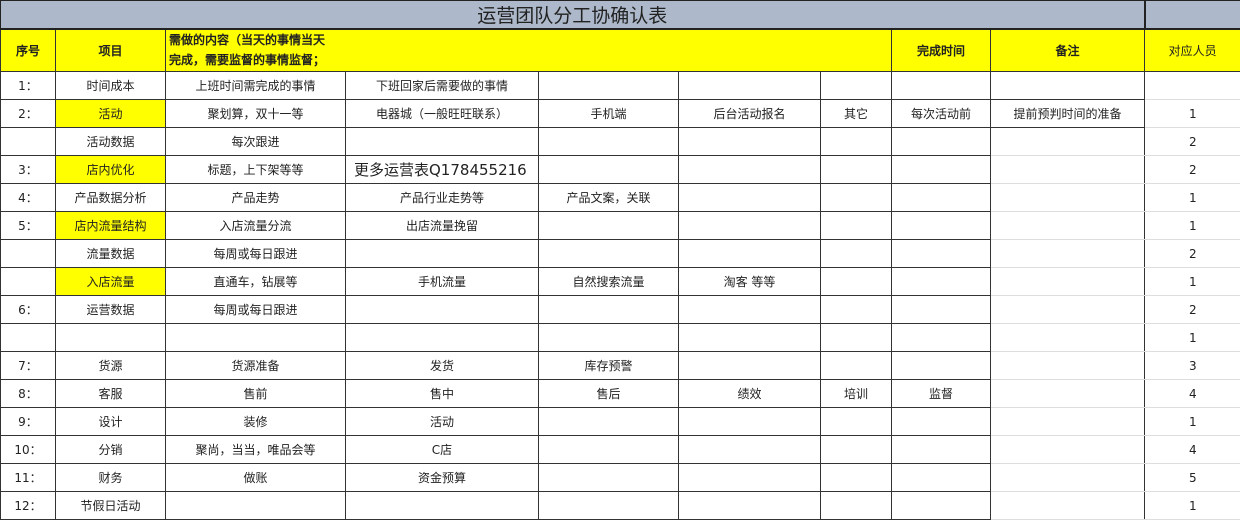  Describe the element at coordinates (442, 226) in the screenshot. I see `content-cell: 出店流量挽留` at that location.